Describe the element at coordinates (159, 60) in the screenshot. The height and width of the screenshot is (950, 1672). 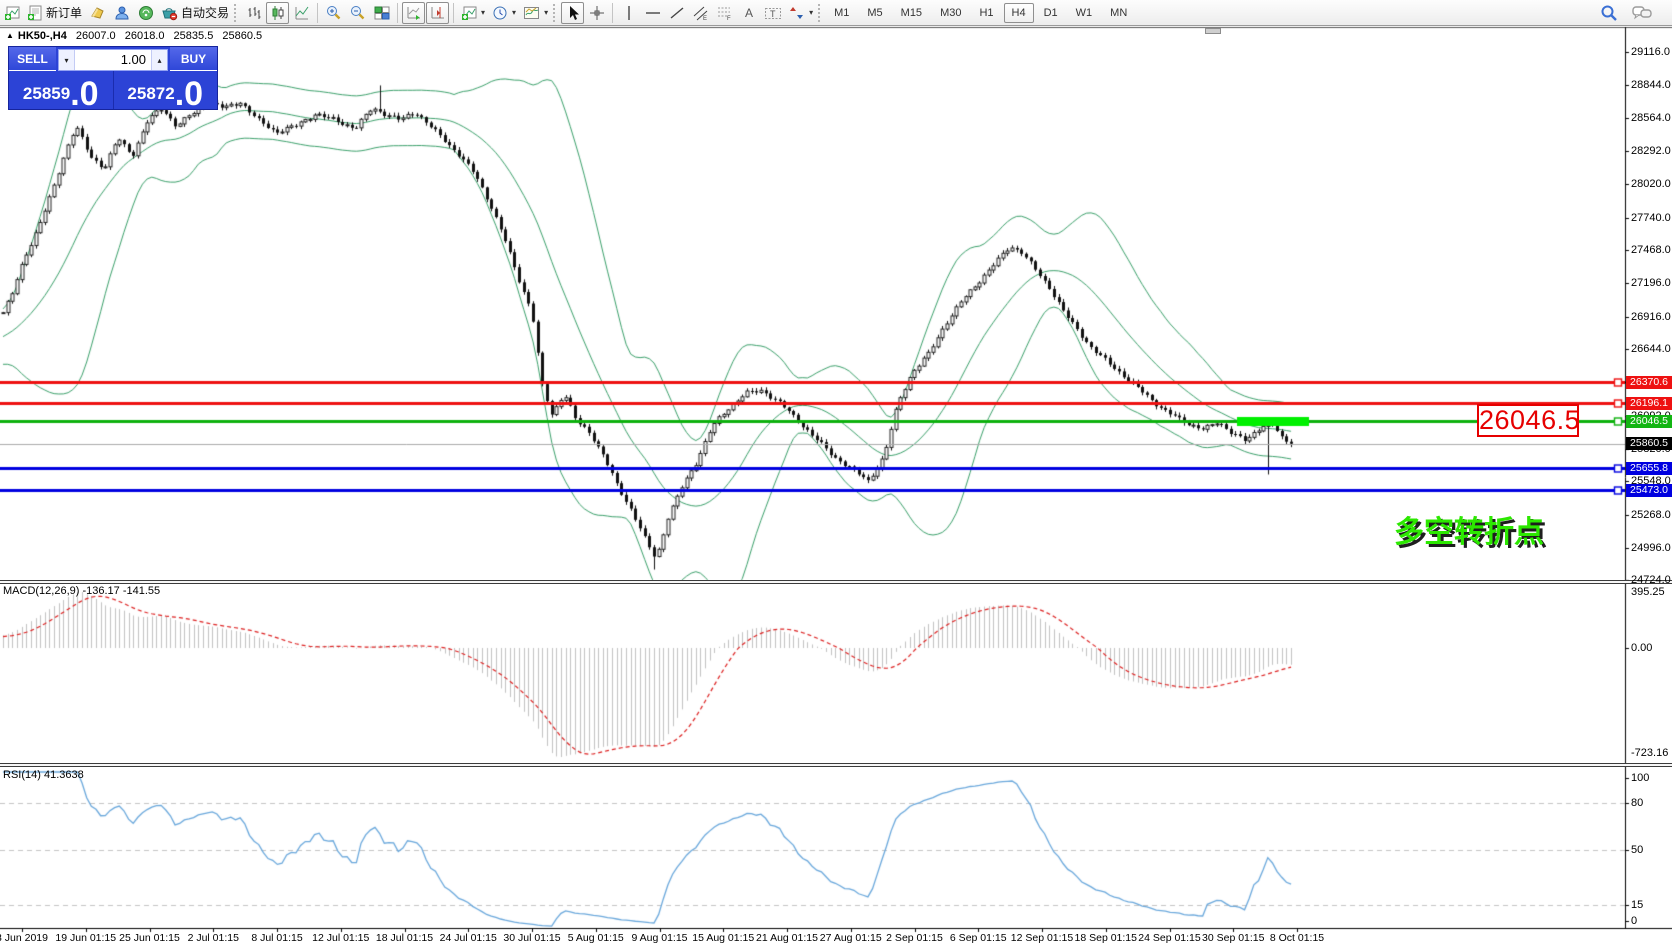
I see `volume-increase-button` at that location.